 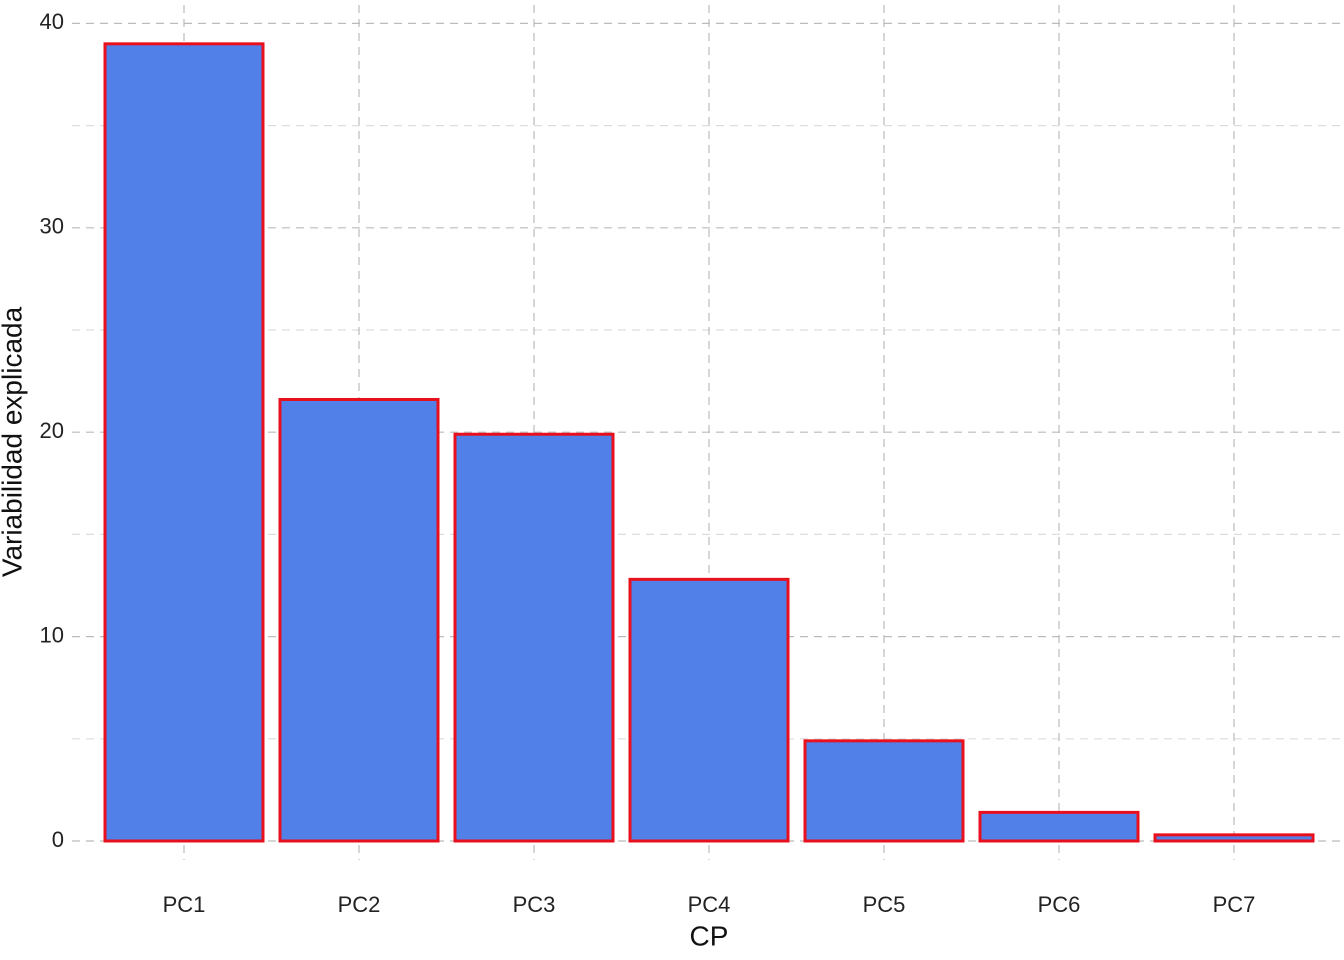 What do you see at coordinates (1059, 904) in the screenshot?
I see `x-tick-label: PC6` at bounding box center [1059, 904].